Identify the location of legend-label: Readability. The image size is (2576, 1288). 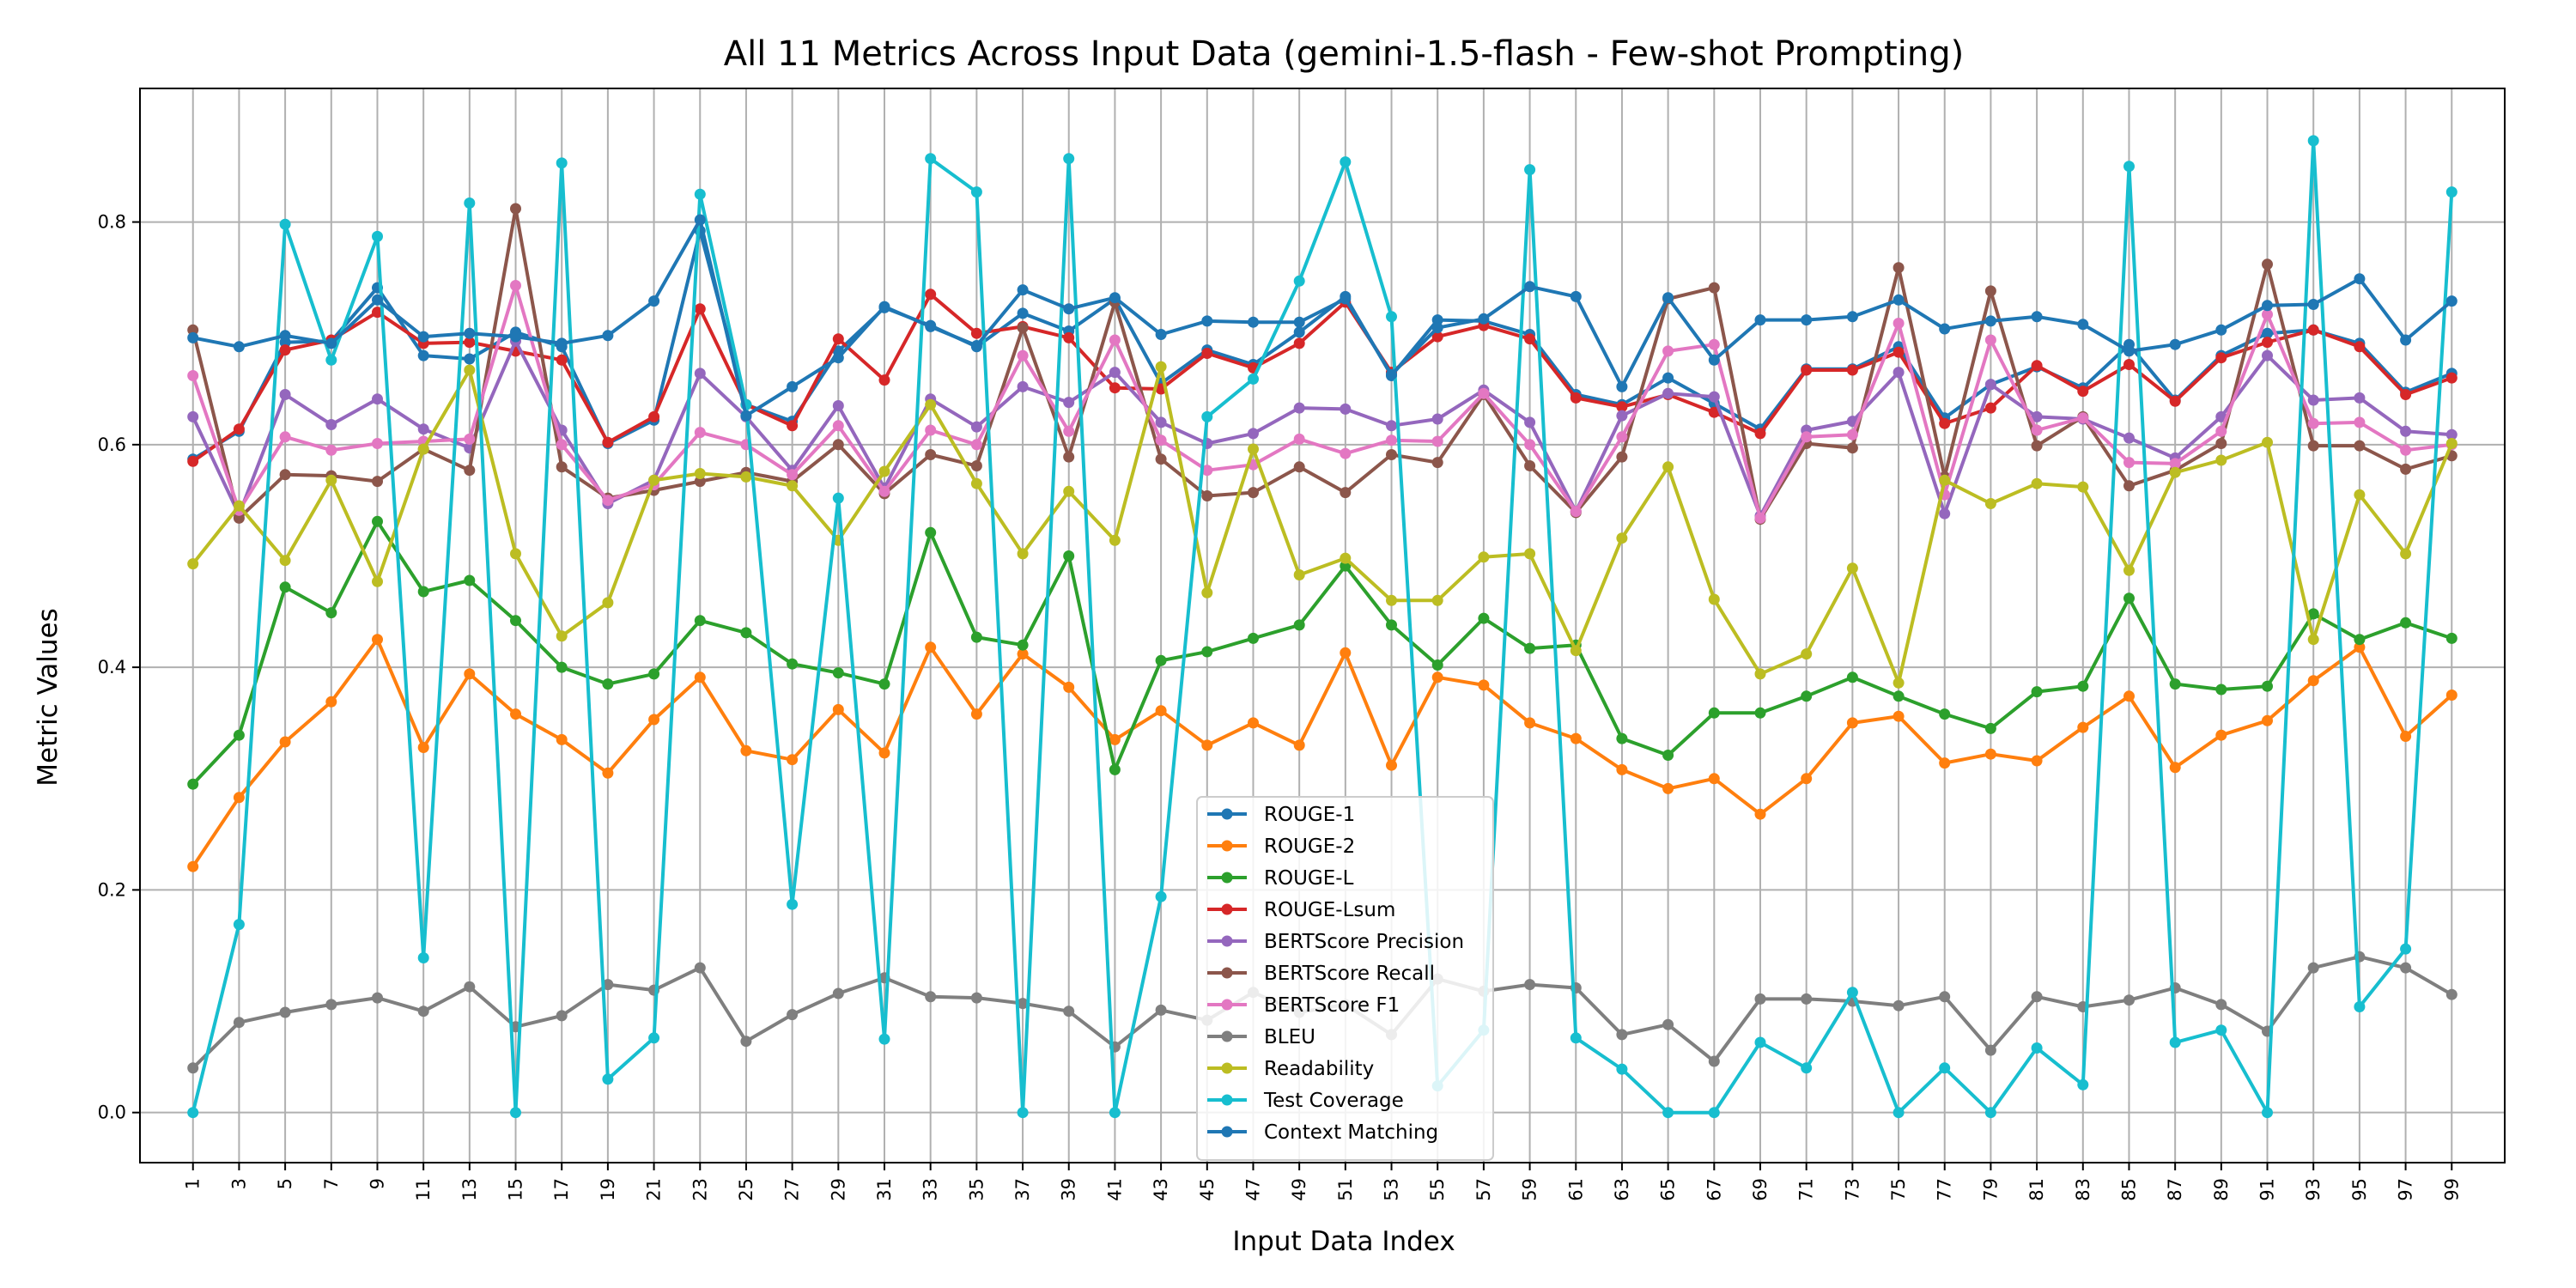
(1319, 1069).